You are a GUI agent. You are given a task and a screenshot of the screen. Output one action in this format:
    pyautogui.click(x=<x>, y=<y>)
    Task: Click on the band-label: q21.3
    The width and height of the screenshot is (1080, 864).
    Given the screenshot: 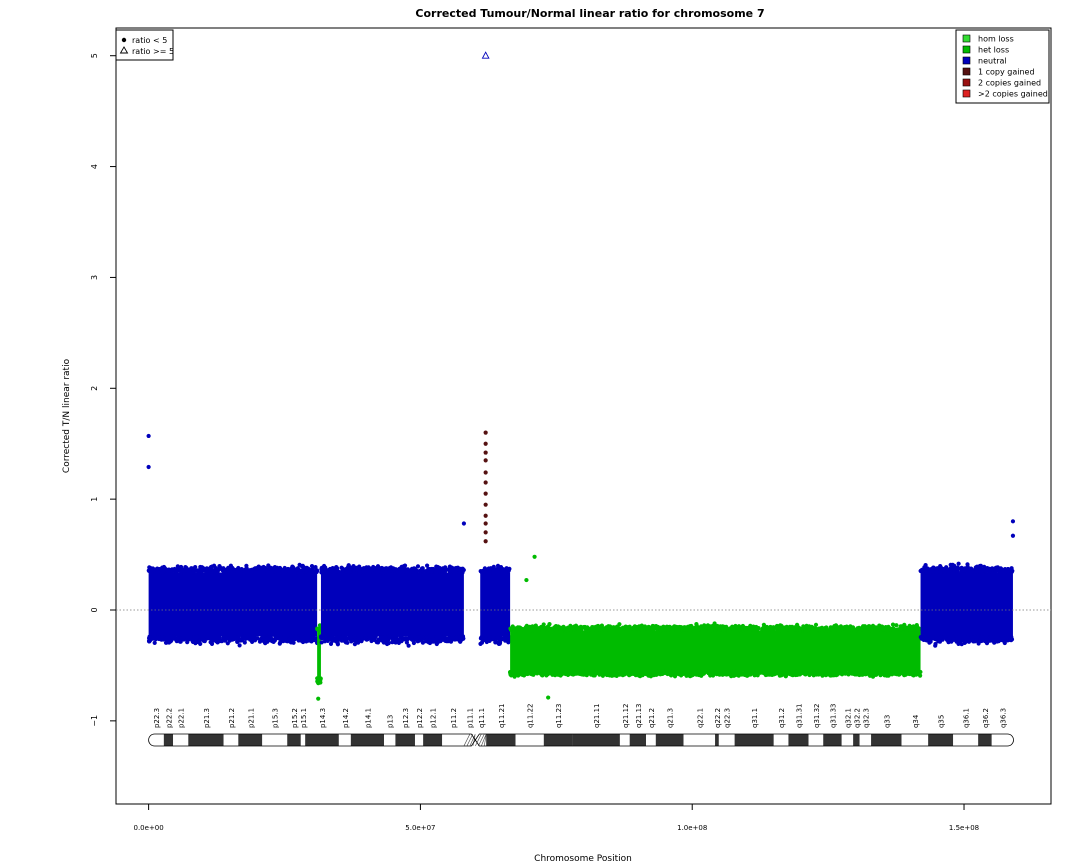 What is the action you would take?
    pyautogui.click(x=671, y=718)
    